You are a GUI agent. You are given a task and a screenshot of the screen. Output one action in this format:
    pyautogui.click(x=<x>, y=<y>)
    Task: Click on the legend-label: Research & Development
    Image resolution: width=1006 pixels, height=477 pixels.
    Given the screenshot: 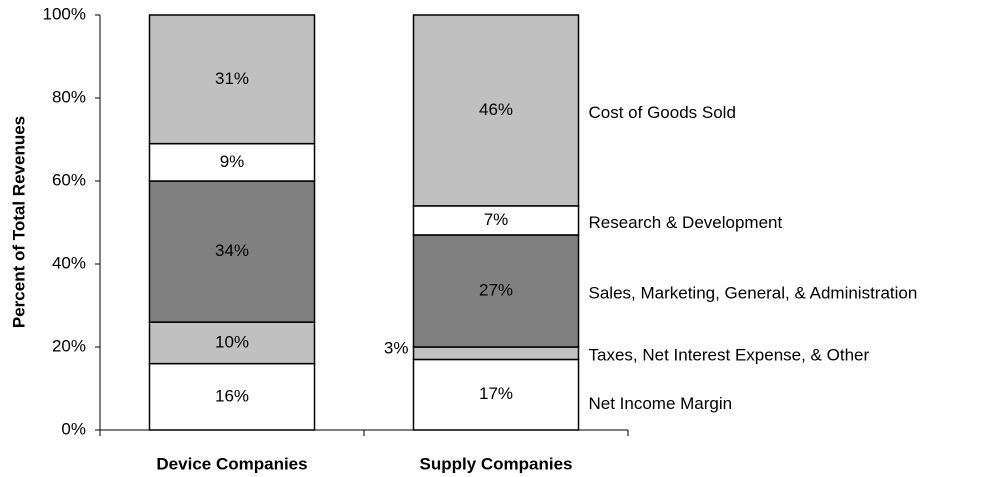 What is the action you would take?
    pyautogui.click(x=686, y=222)
    